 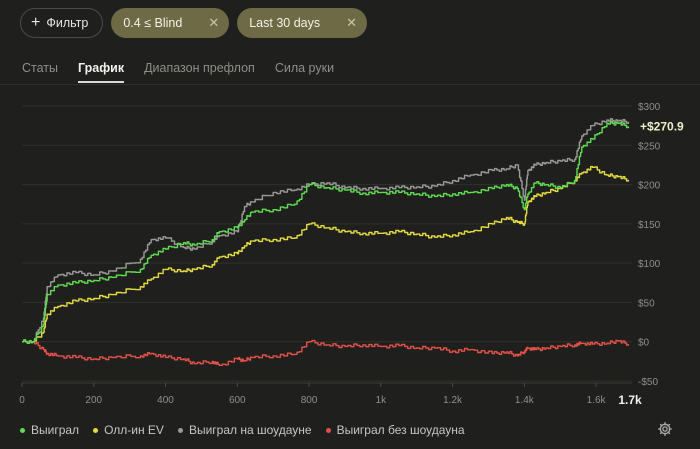 I want to click on plus-icon: +, so click(x=36, y=22).